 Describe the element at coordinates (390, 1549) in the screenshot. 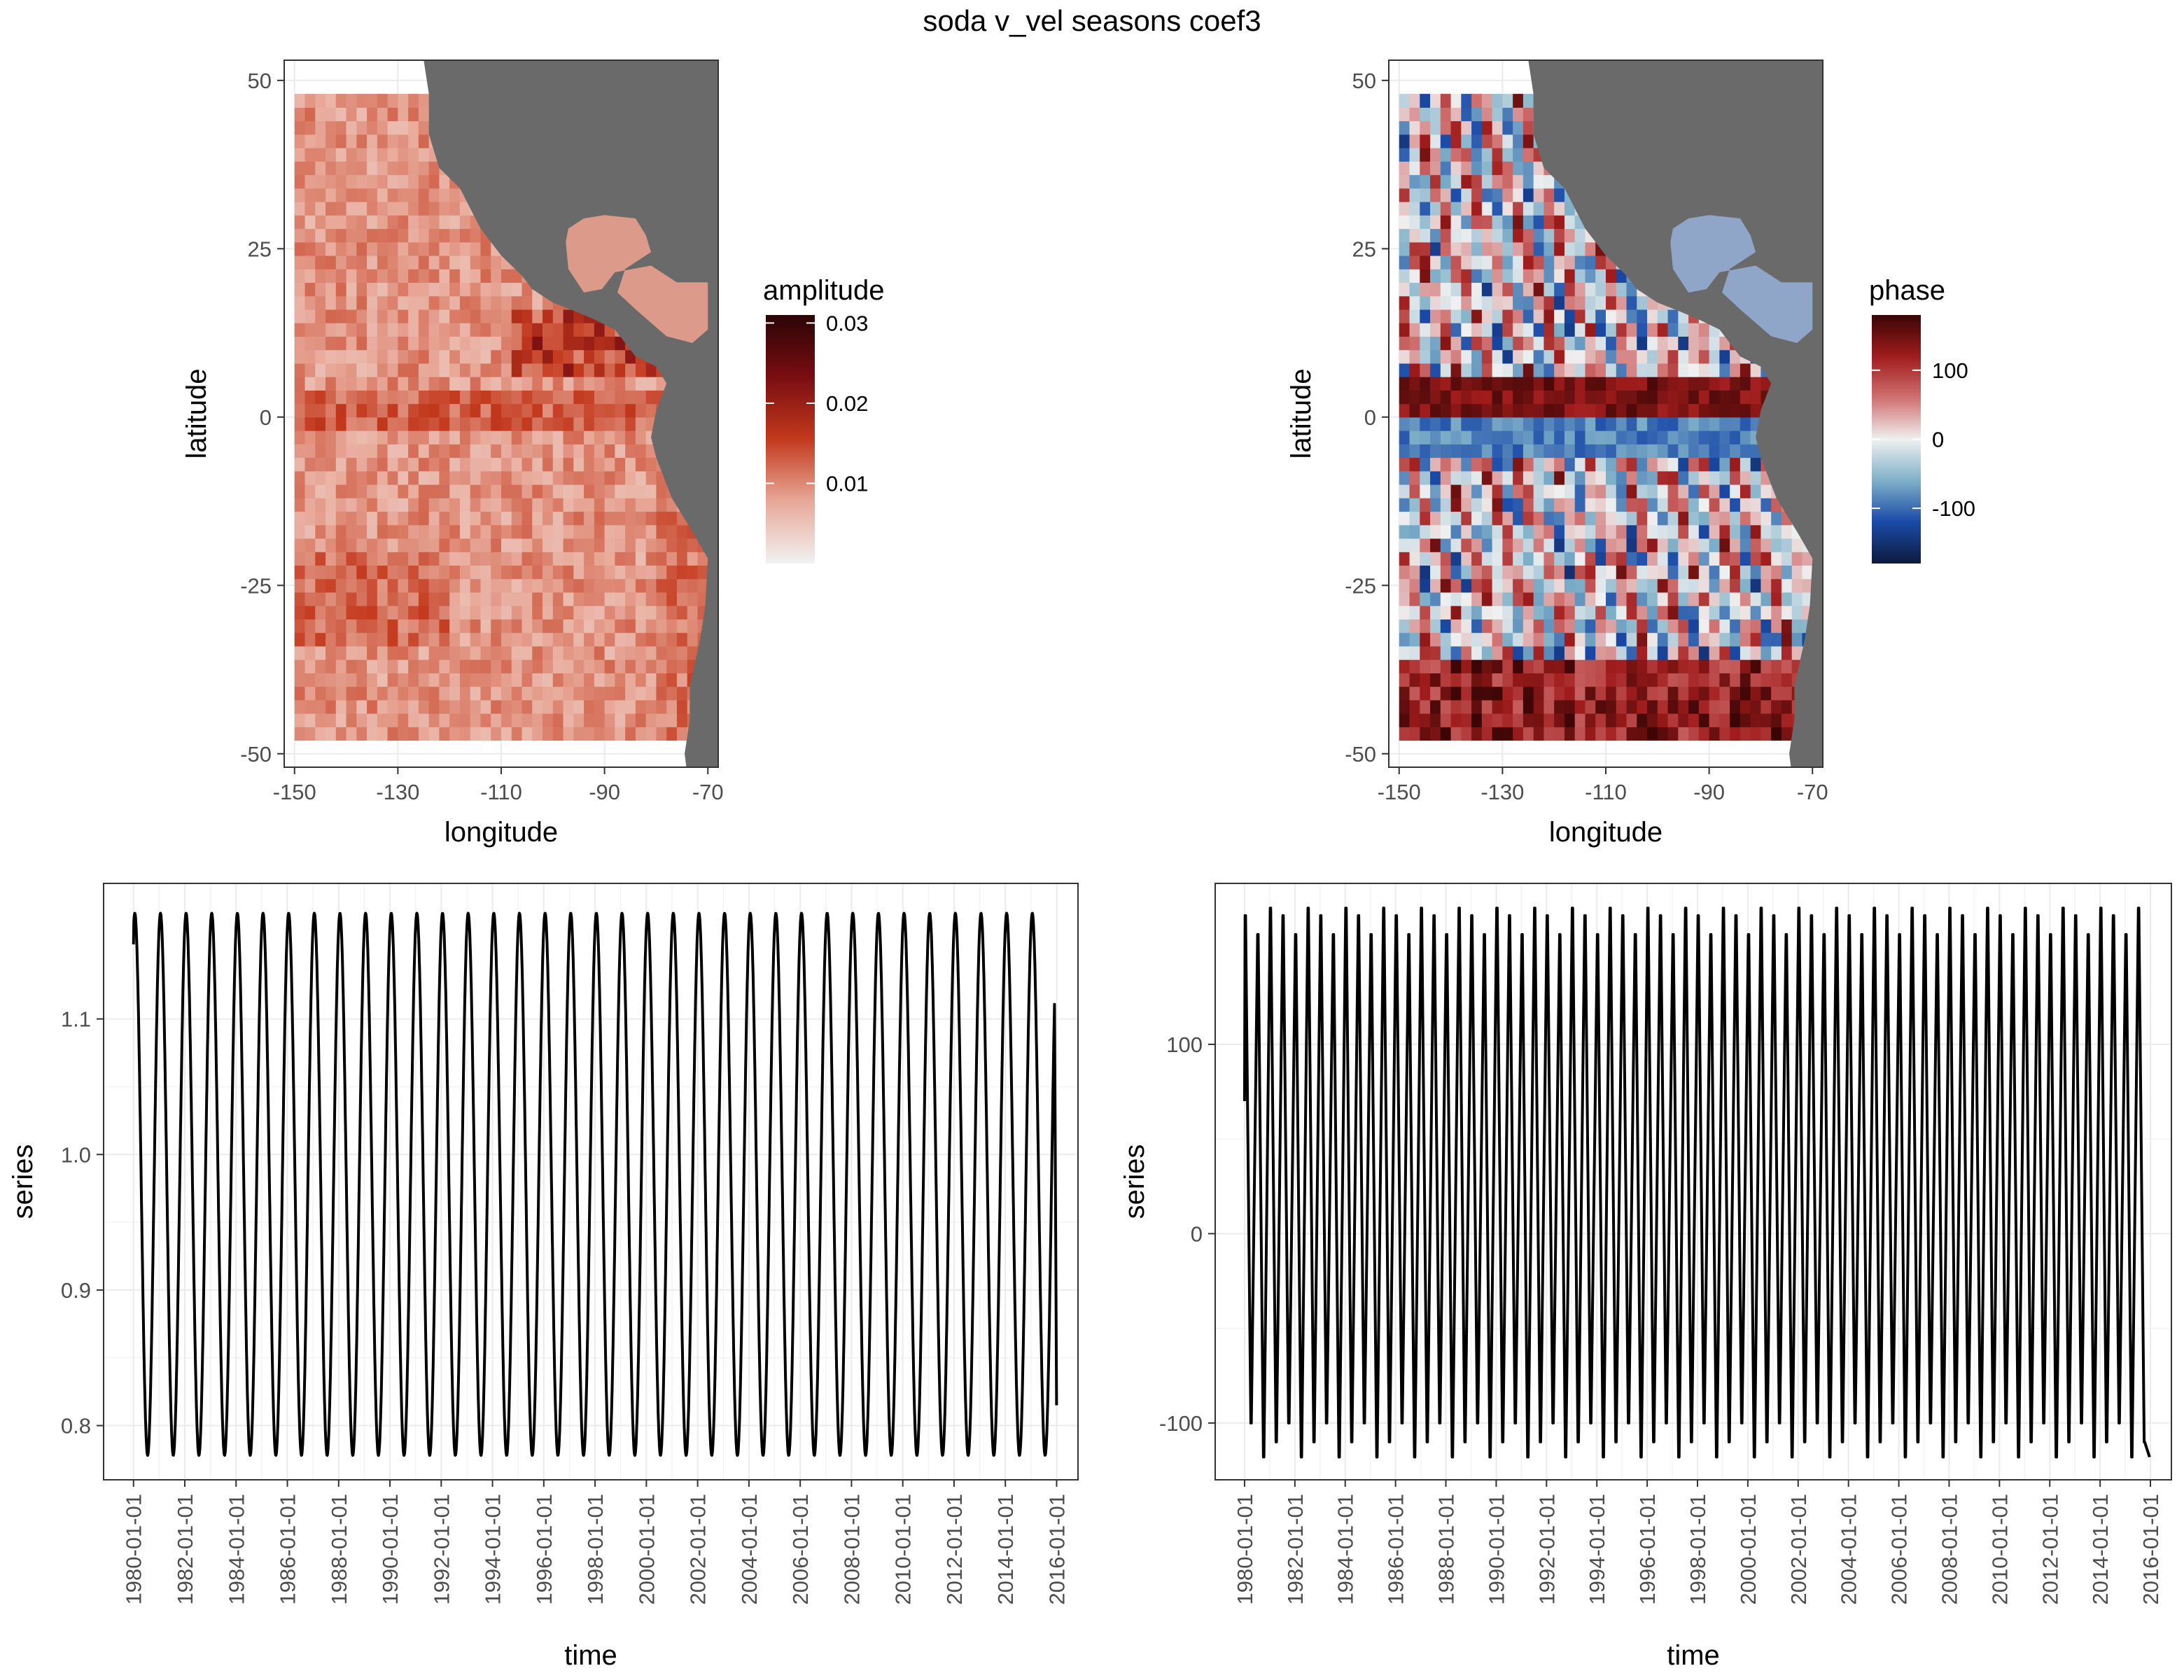

I see `x-tick-label: 1990-01-01` at that location.